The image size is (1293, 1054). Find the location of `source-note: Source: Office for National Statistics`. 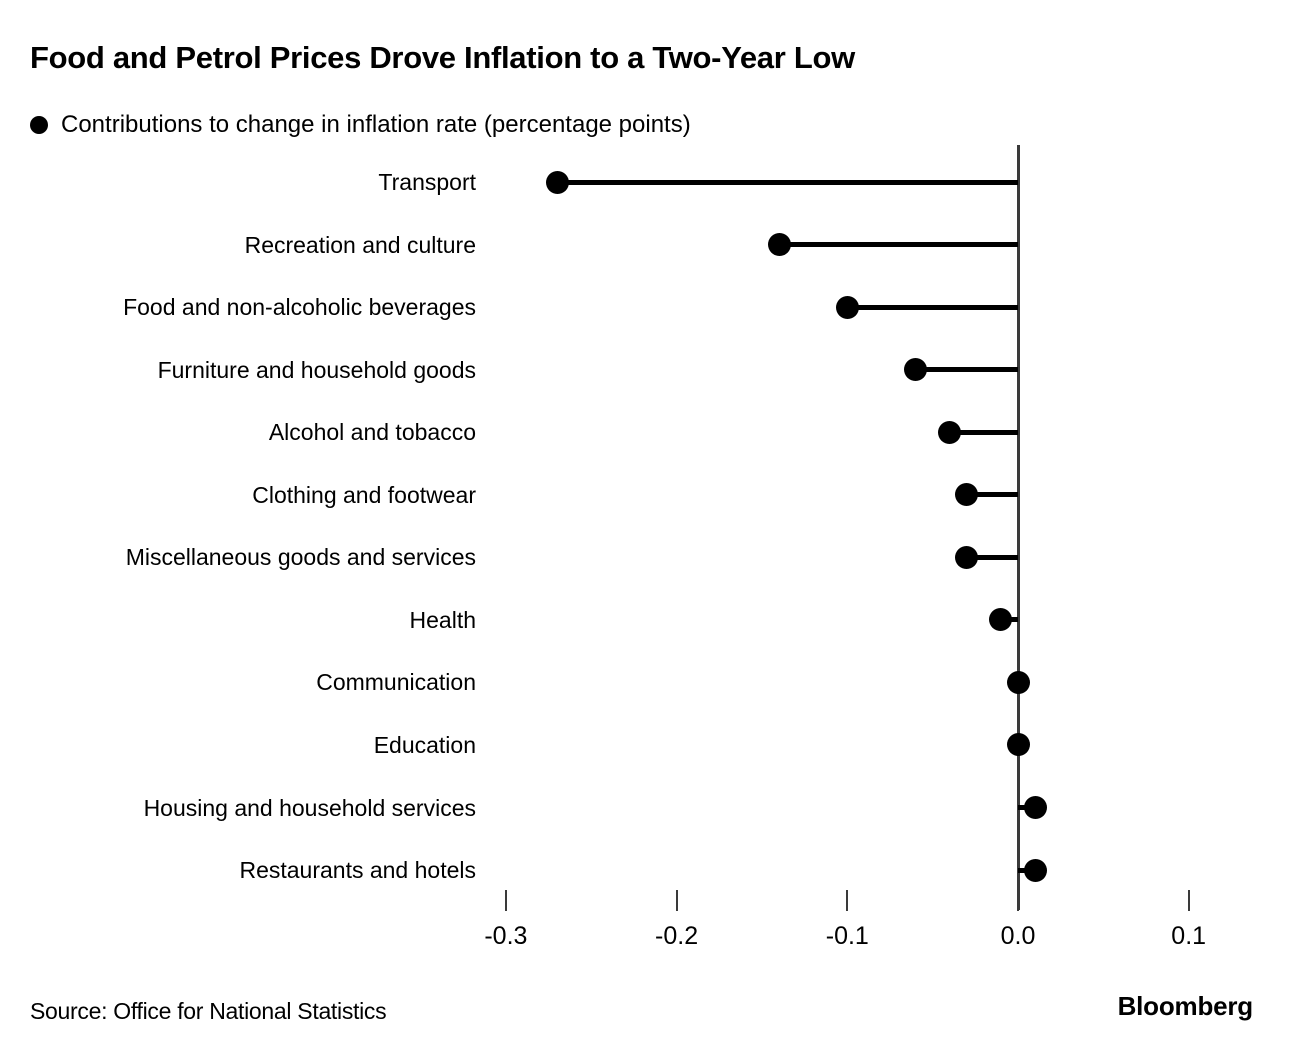

source-note: Source: Office for National Statistics is located at coordinates (208, 1011).